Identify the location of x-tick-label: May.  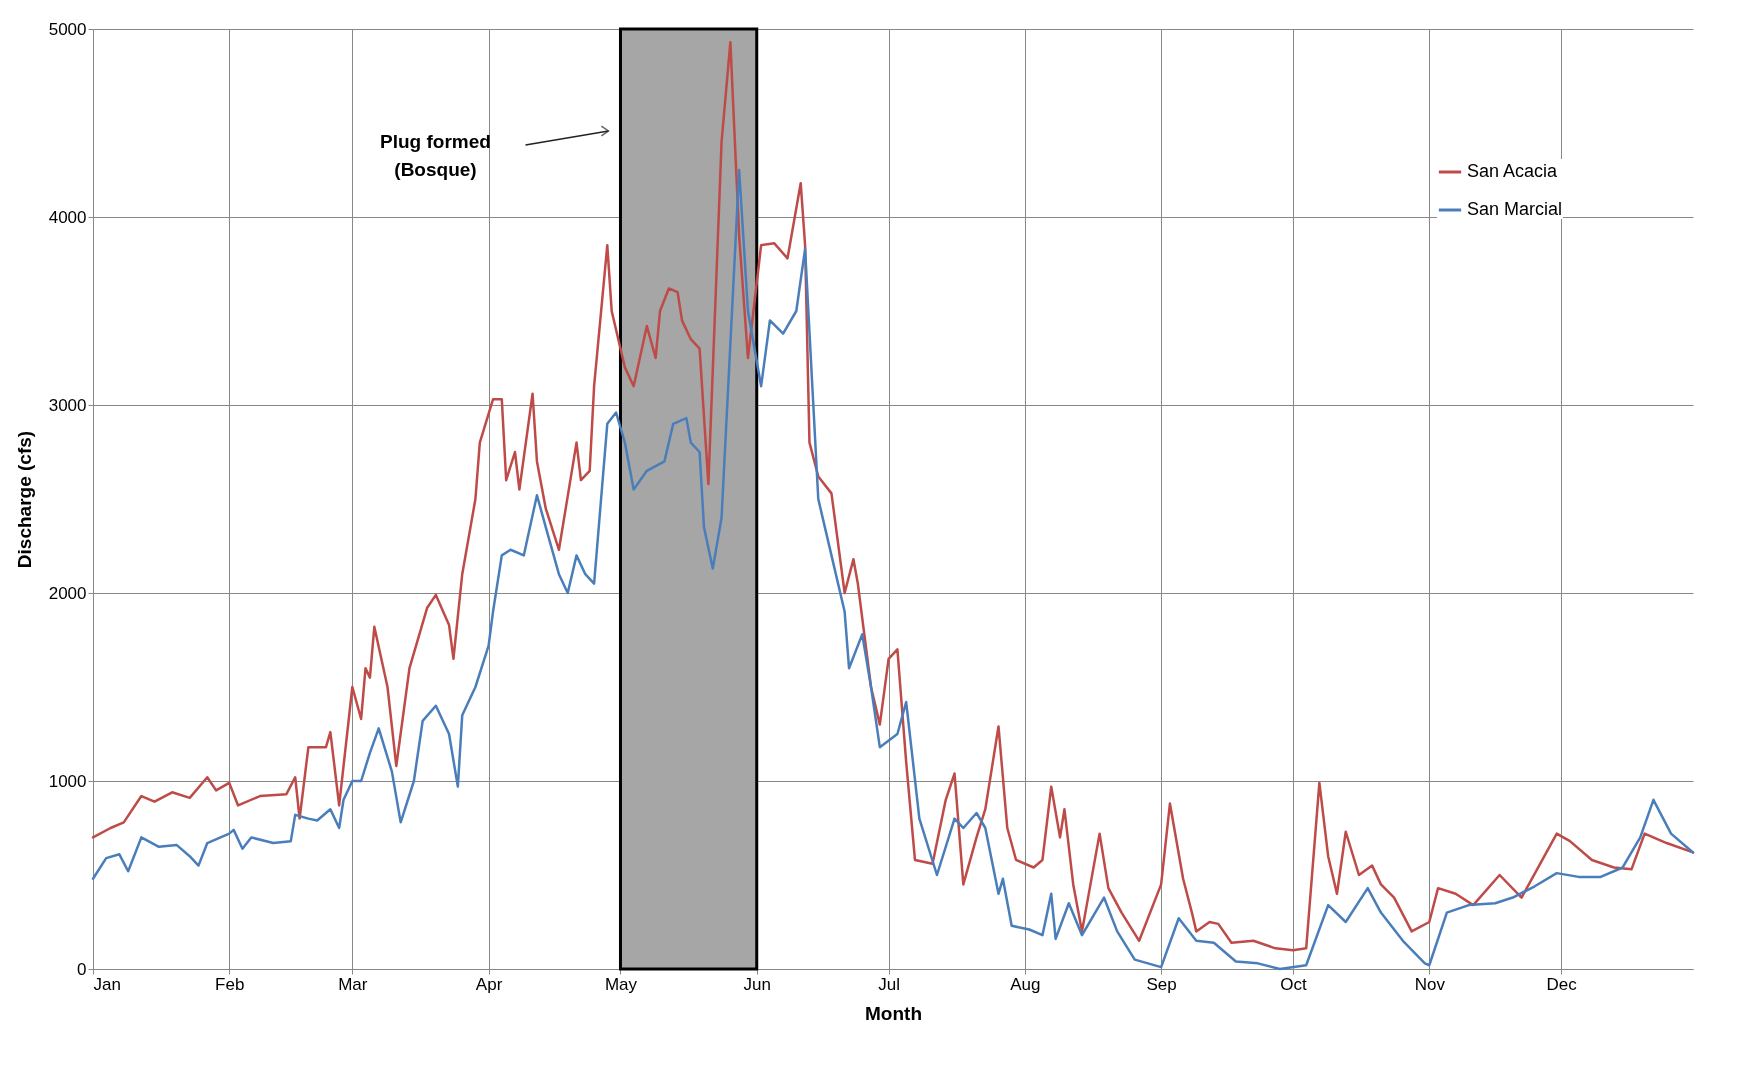
(621, 984).